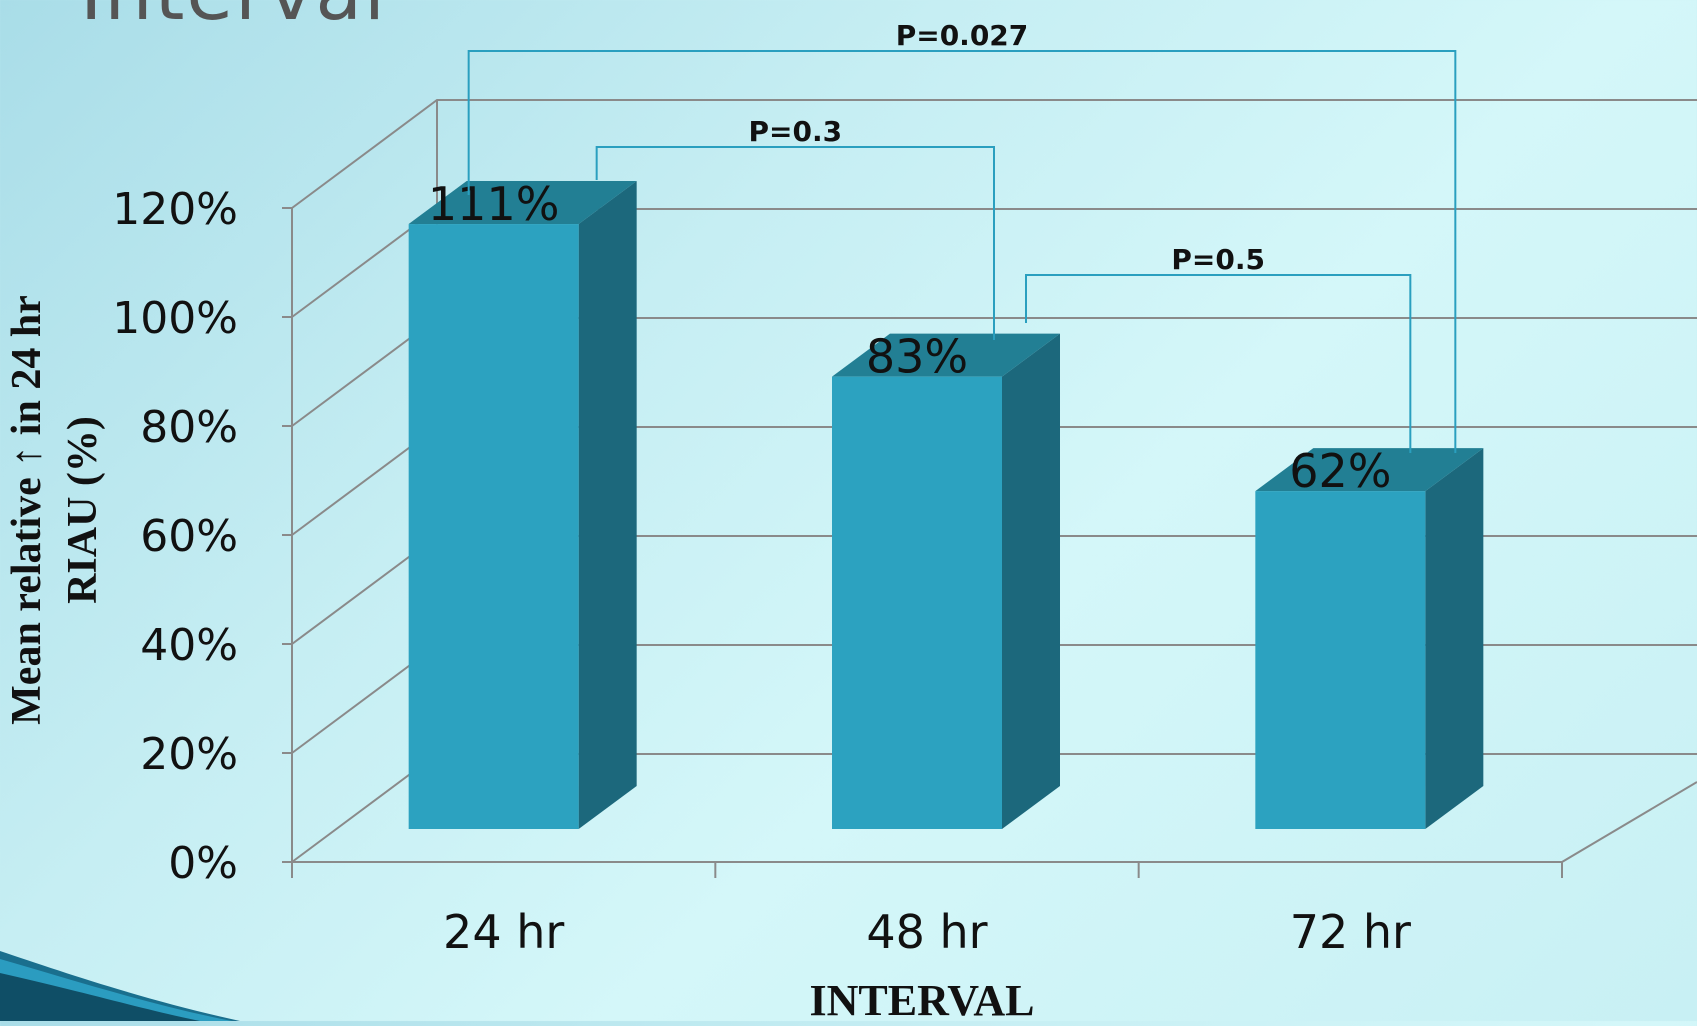  I want to click on y-axis-label: Mean relative ↑ in 24 hr RIAU (%), so click(55, 510).